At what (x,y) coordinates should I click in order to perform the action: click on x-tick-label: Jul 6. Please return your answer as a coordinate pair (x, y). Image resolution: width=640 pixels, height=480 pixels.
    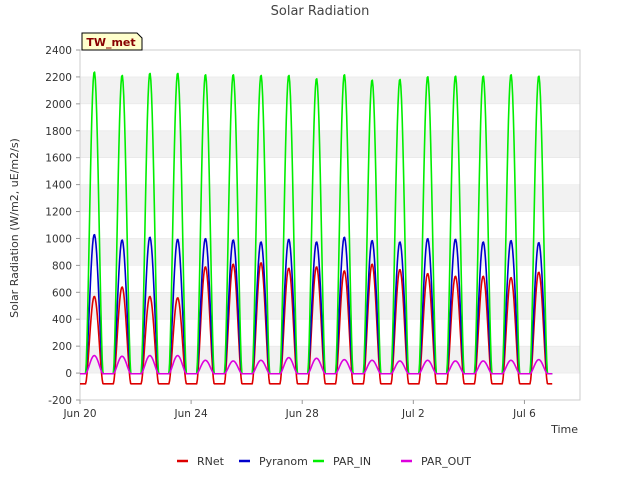
    Looking at the image, I should click on (524, 414).